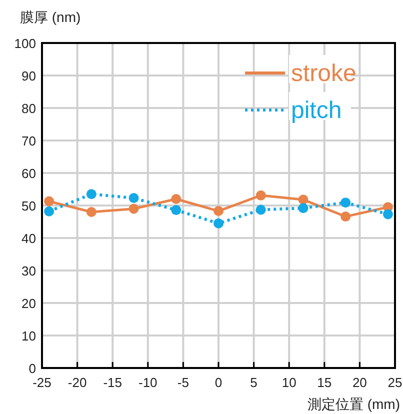 This screenshot has width=403, height=414. Describe the element at coordinates (42, 382) in the screenshot. I see `x-tick-label: -25` at that location.